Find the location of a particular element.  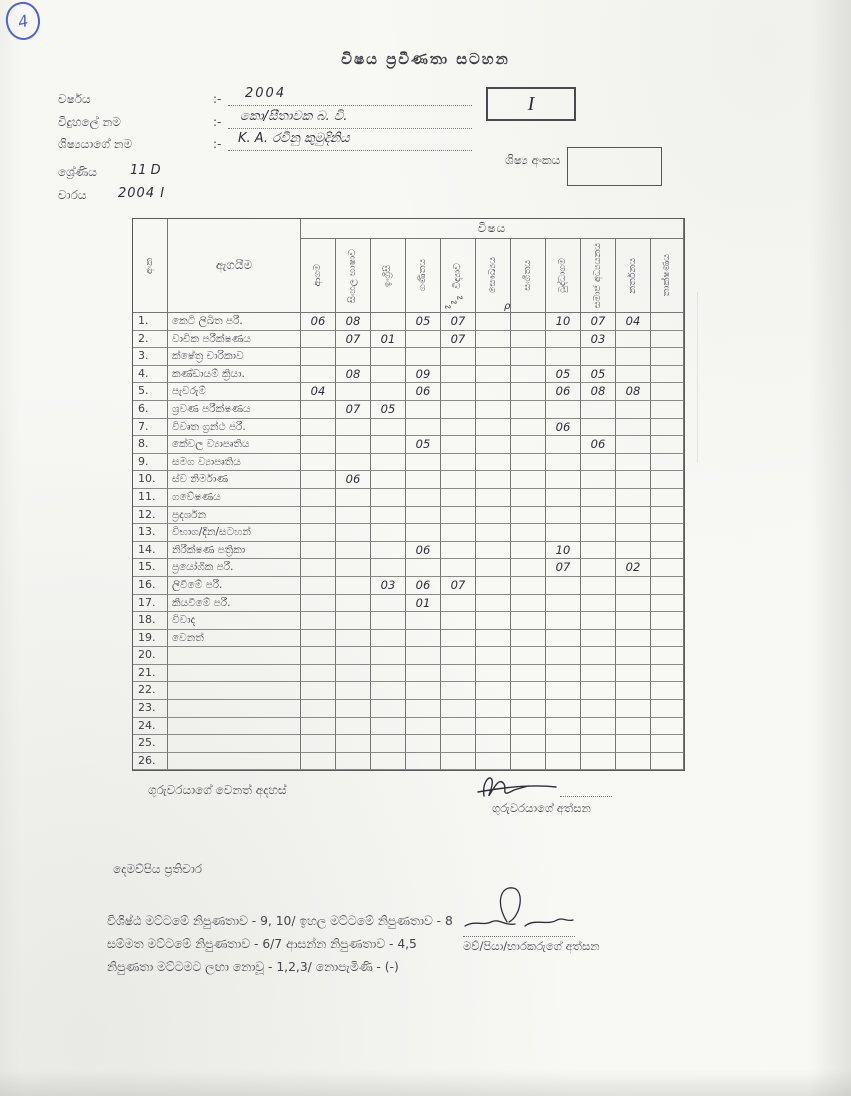

row-number: 8. is located at coordinates (150, 445).